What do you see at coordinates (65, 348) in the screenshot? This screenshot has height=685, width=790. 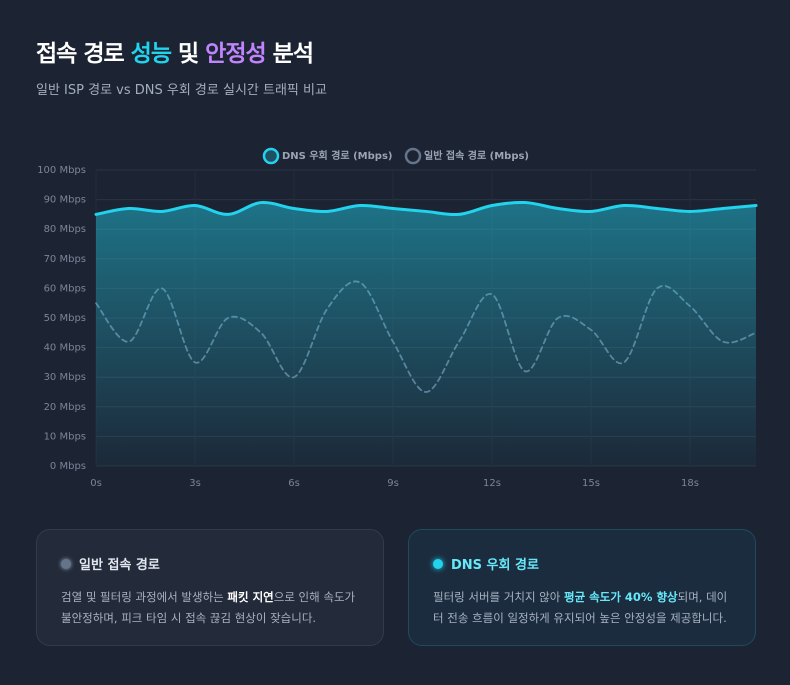 I see `y-tick-label: 40 Mbps` at bounding box center [65, 348].